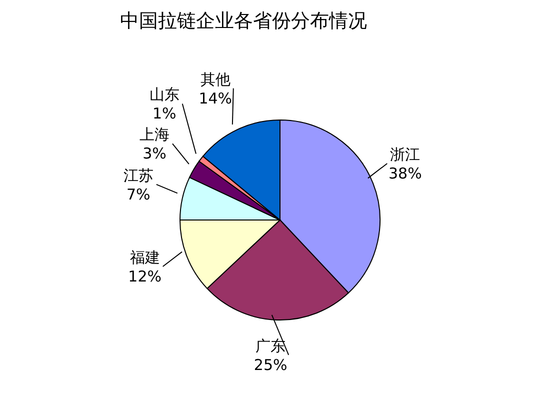  What do you see at coordinates (271, 365) in the screenshot?
I see `data-label: 25%` at bounding box center [271, 365].